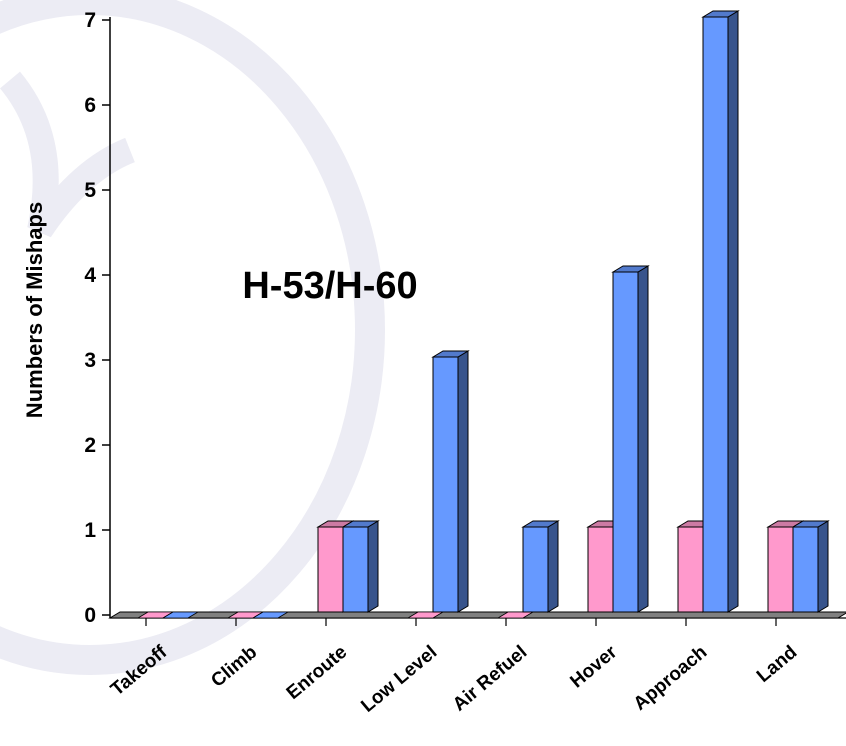 This screenshot has height=746, width=846. What do you see at coordinates (90, 530) in the screenshot?
I see `y-tick-label: 1` at bounding box center [90, 530].